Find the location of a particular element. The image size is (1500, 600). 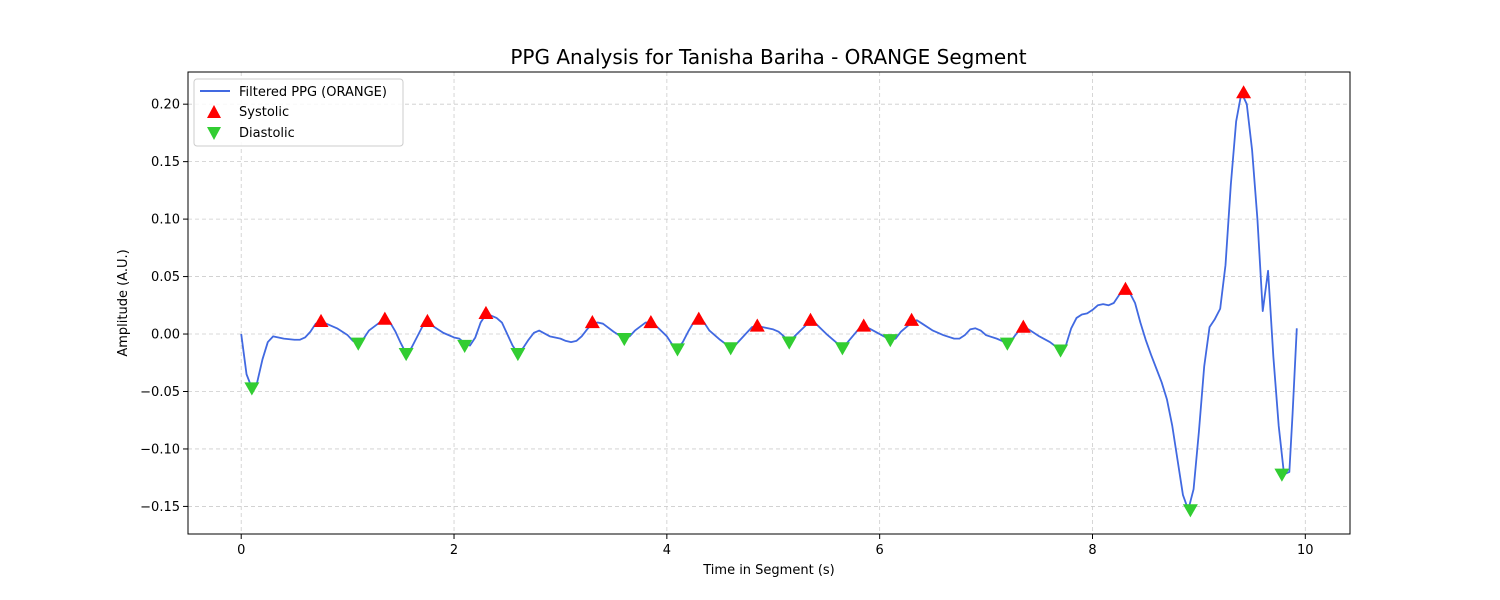

y-axis-ticks: −0.15 −0.10 −0.05 0.00 0.05 0.10 0.15 0.20 is located at coordinates (164, 306).